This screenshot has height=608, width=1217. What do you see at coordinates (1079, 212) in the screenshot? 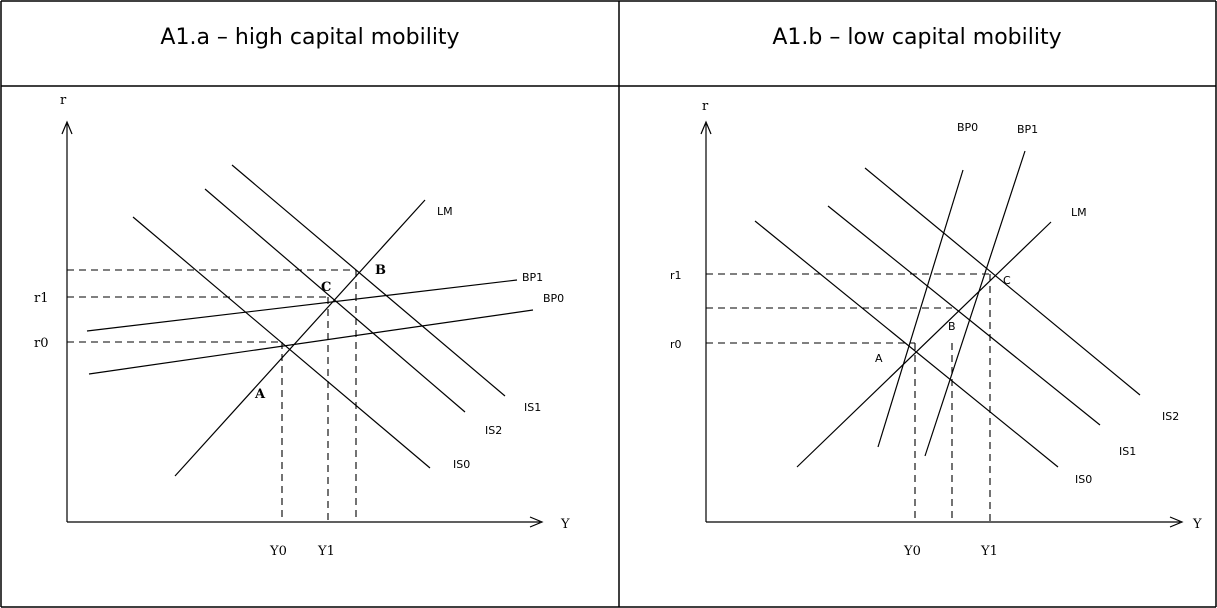
I see `panel-b-lm-label: LM` at bounding box center [1079, 212].